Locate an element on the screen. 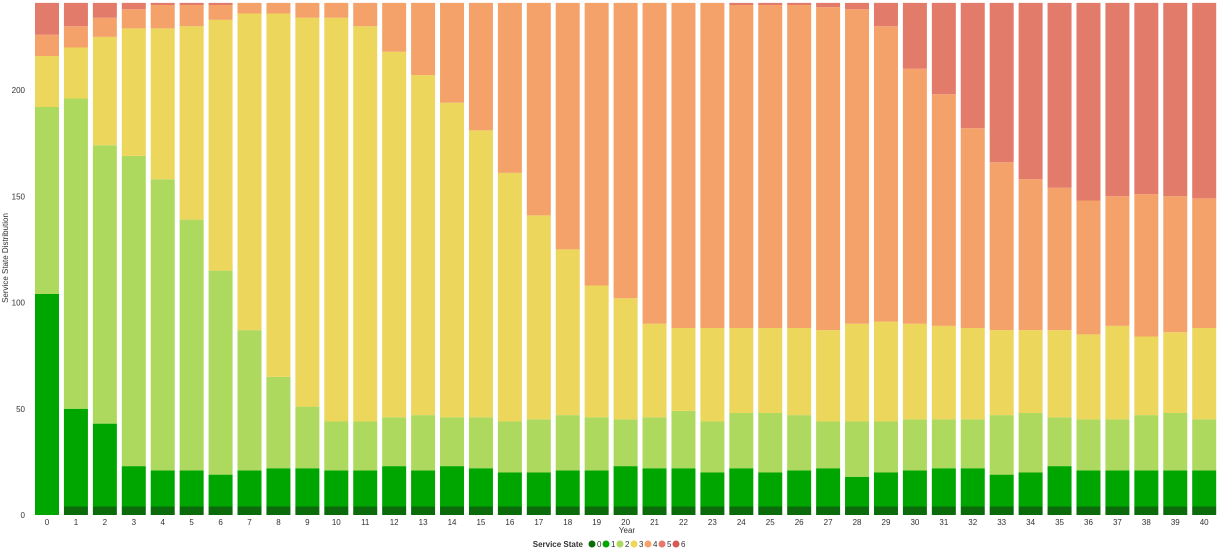 This screenshot has height=556, width=1220. legend-label-5: 5 is located at coordinates (669, 544).